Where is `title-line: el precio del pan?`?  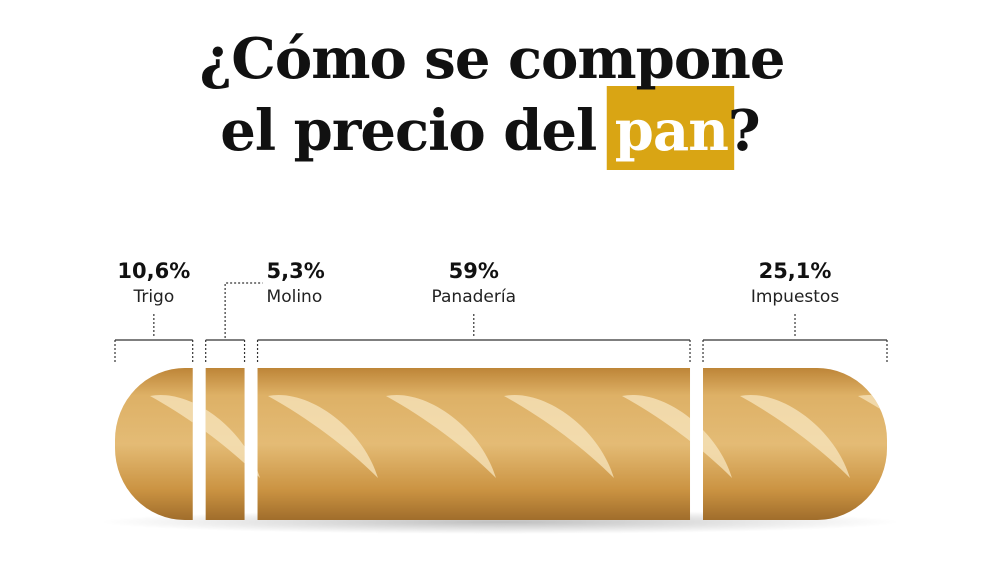 title-line: el precio del pan? is located at coordinates (489, 131).